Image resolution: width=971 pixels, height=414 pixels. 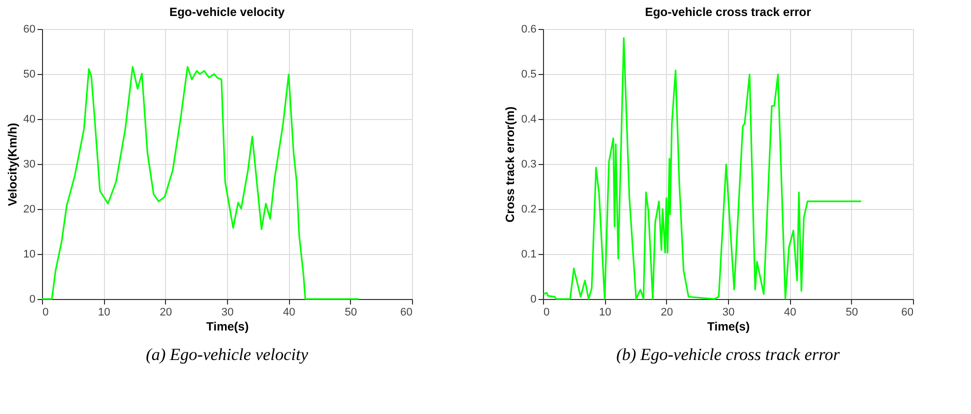 I want to click on text: (a) Ego-vehicle velocity, so click(x=227, y=354).